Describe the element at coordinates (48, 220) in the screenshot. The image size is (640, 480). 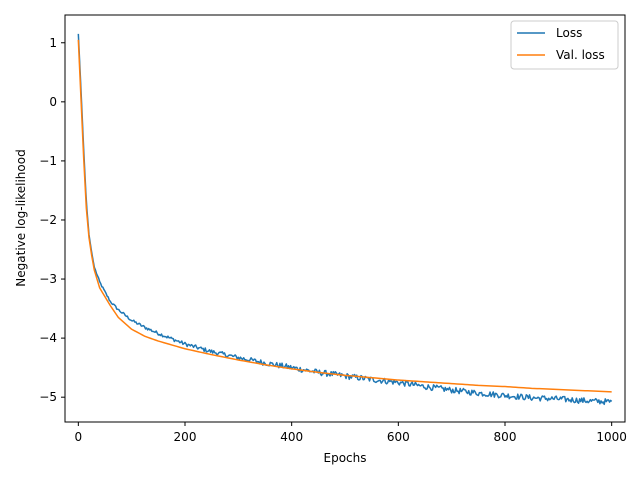
I see `y-tick-label: −2` at that location.